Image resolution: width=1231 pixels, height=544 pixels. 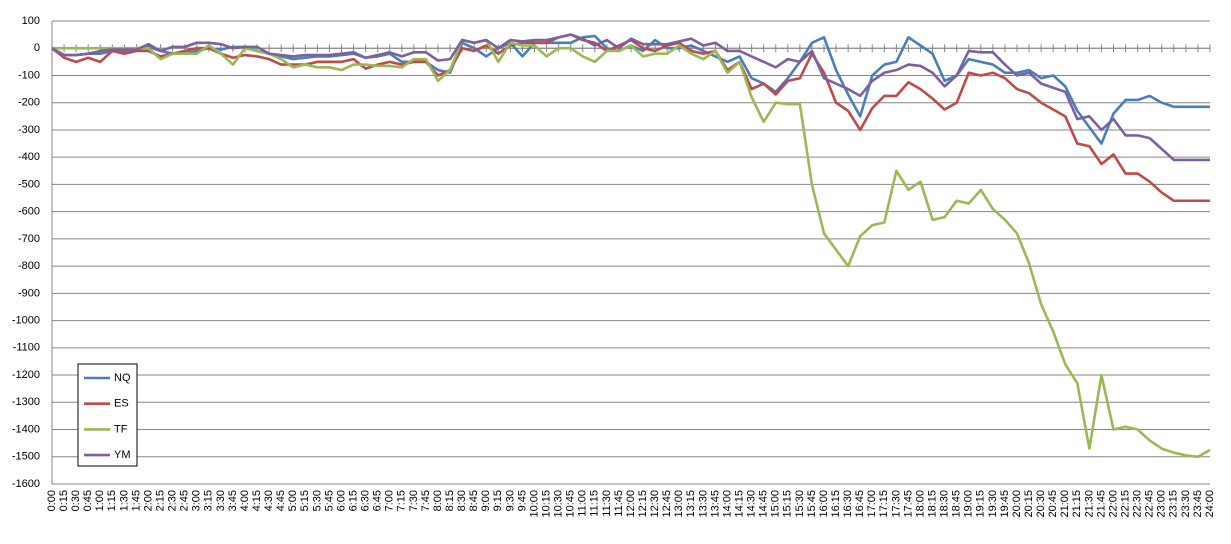 What do you see at coordinates (353, 500) in the screenshot?
I see `x-tick-label: 6:15` at bounding box center [353, 500].